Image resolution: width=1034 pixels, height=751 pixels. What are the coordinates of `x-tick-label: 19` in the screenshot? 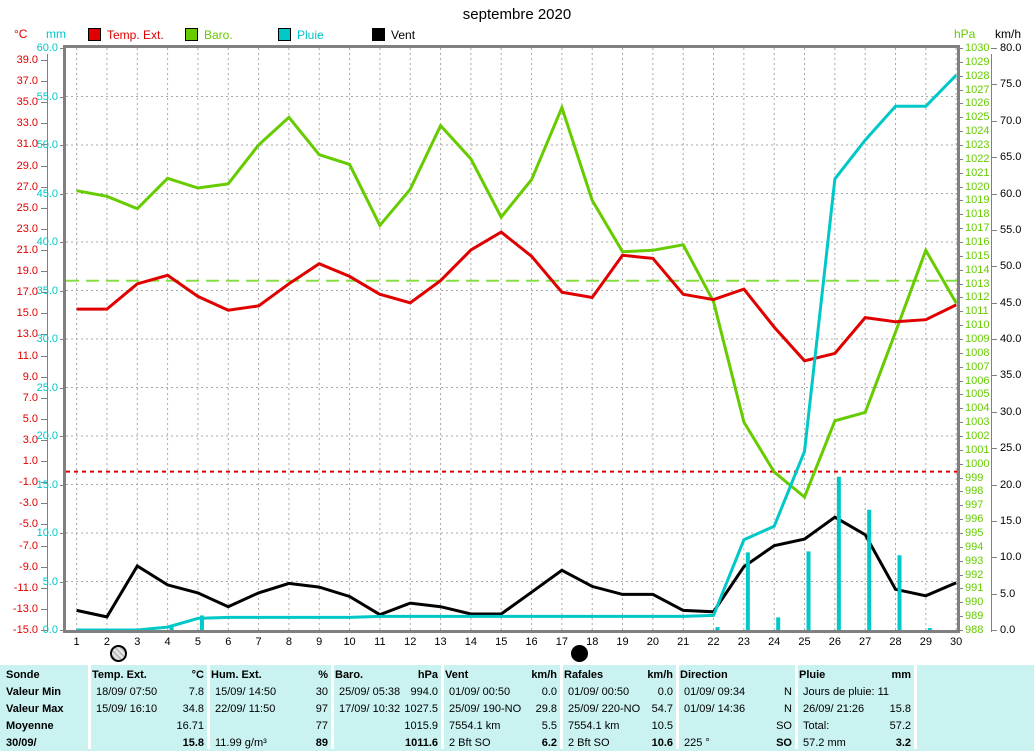 It's located at (622, 642).